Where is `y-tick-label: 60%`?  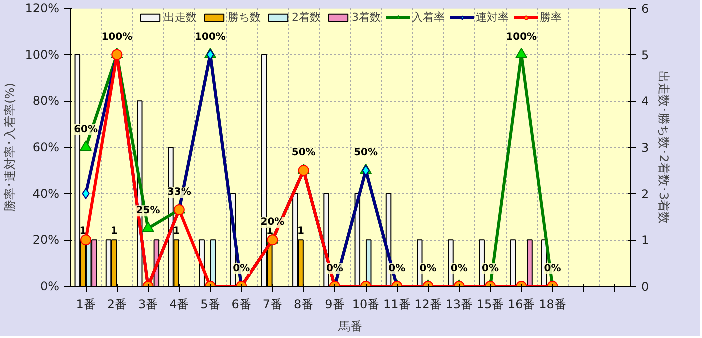 y-tick-label: 60% is located at coordinates (46, 147).